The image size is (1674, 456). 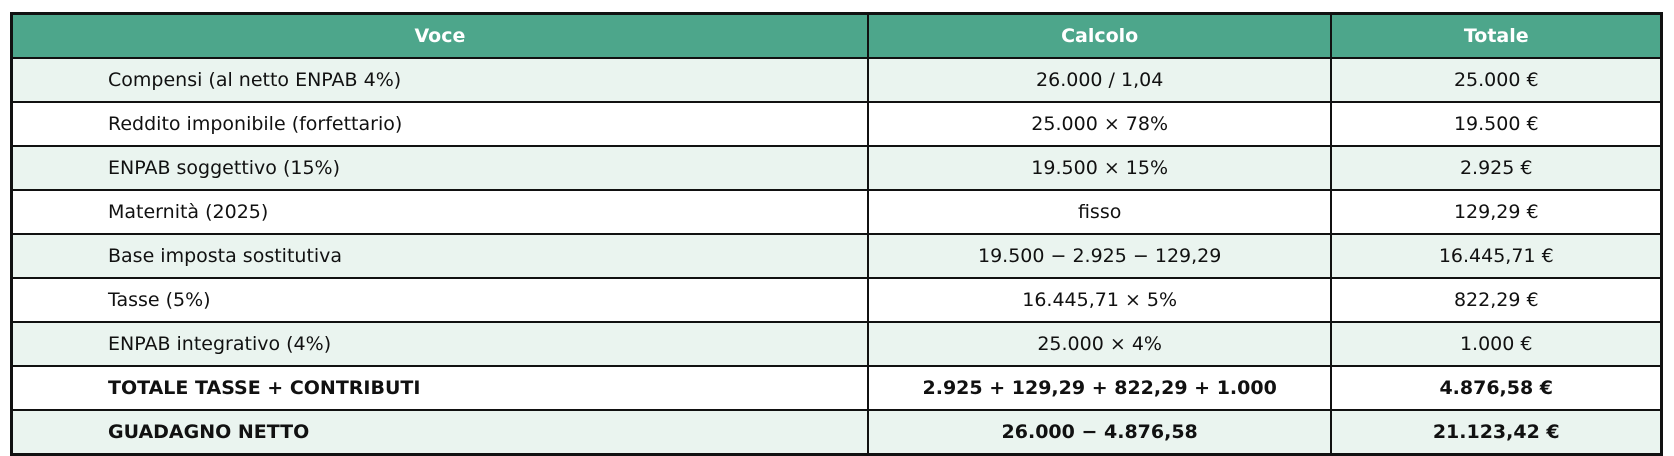 What do you see at coordinates (1099, 432) in the screenshot?
I see `cell-calcolo: 26.000 − 4.876,58` at bounding box center [1099, 432].